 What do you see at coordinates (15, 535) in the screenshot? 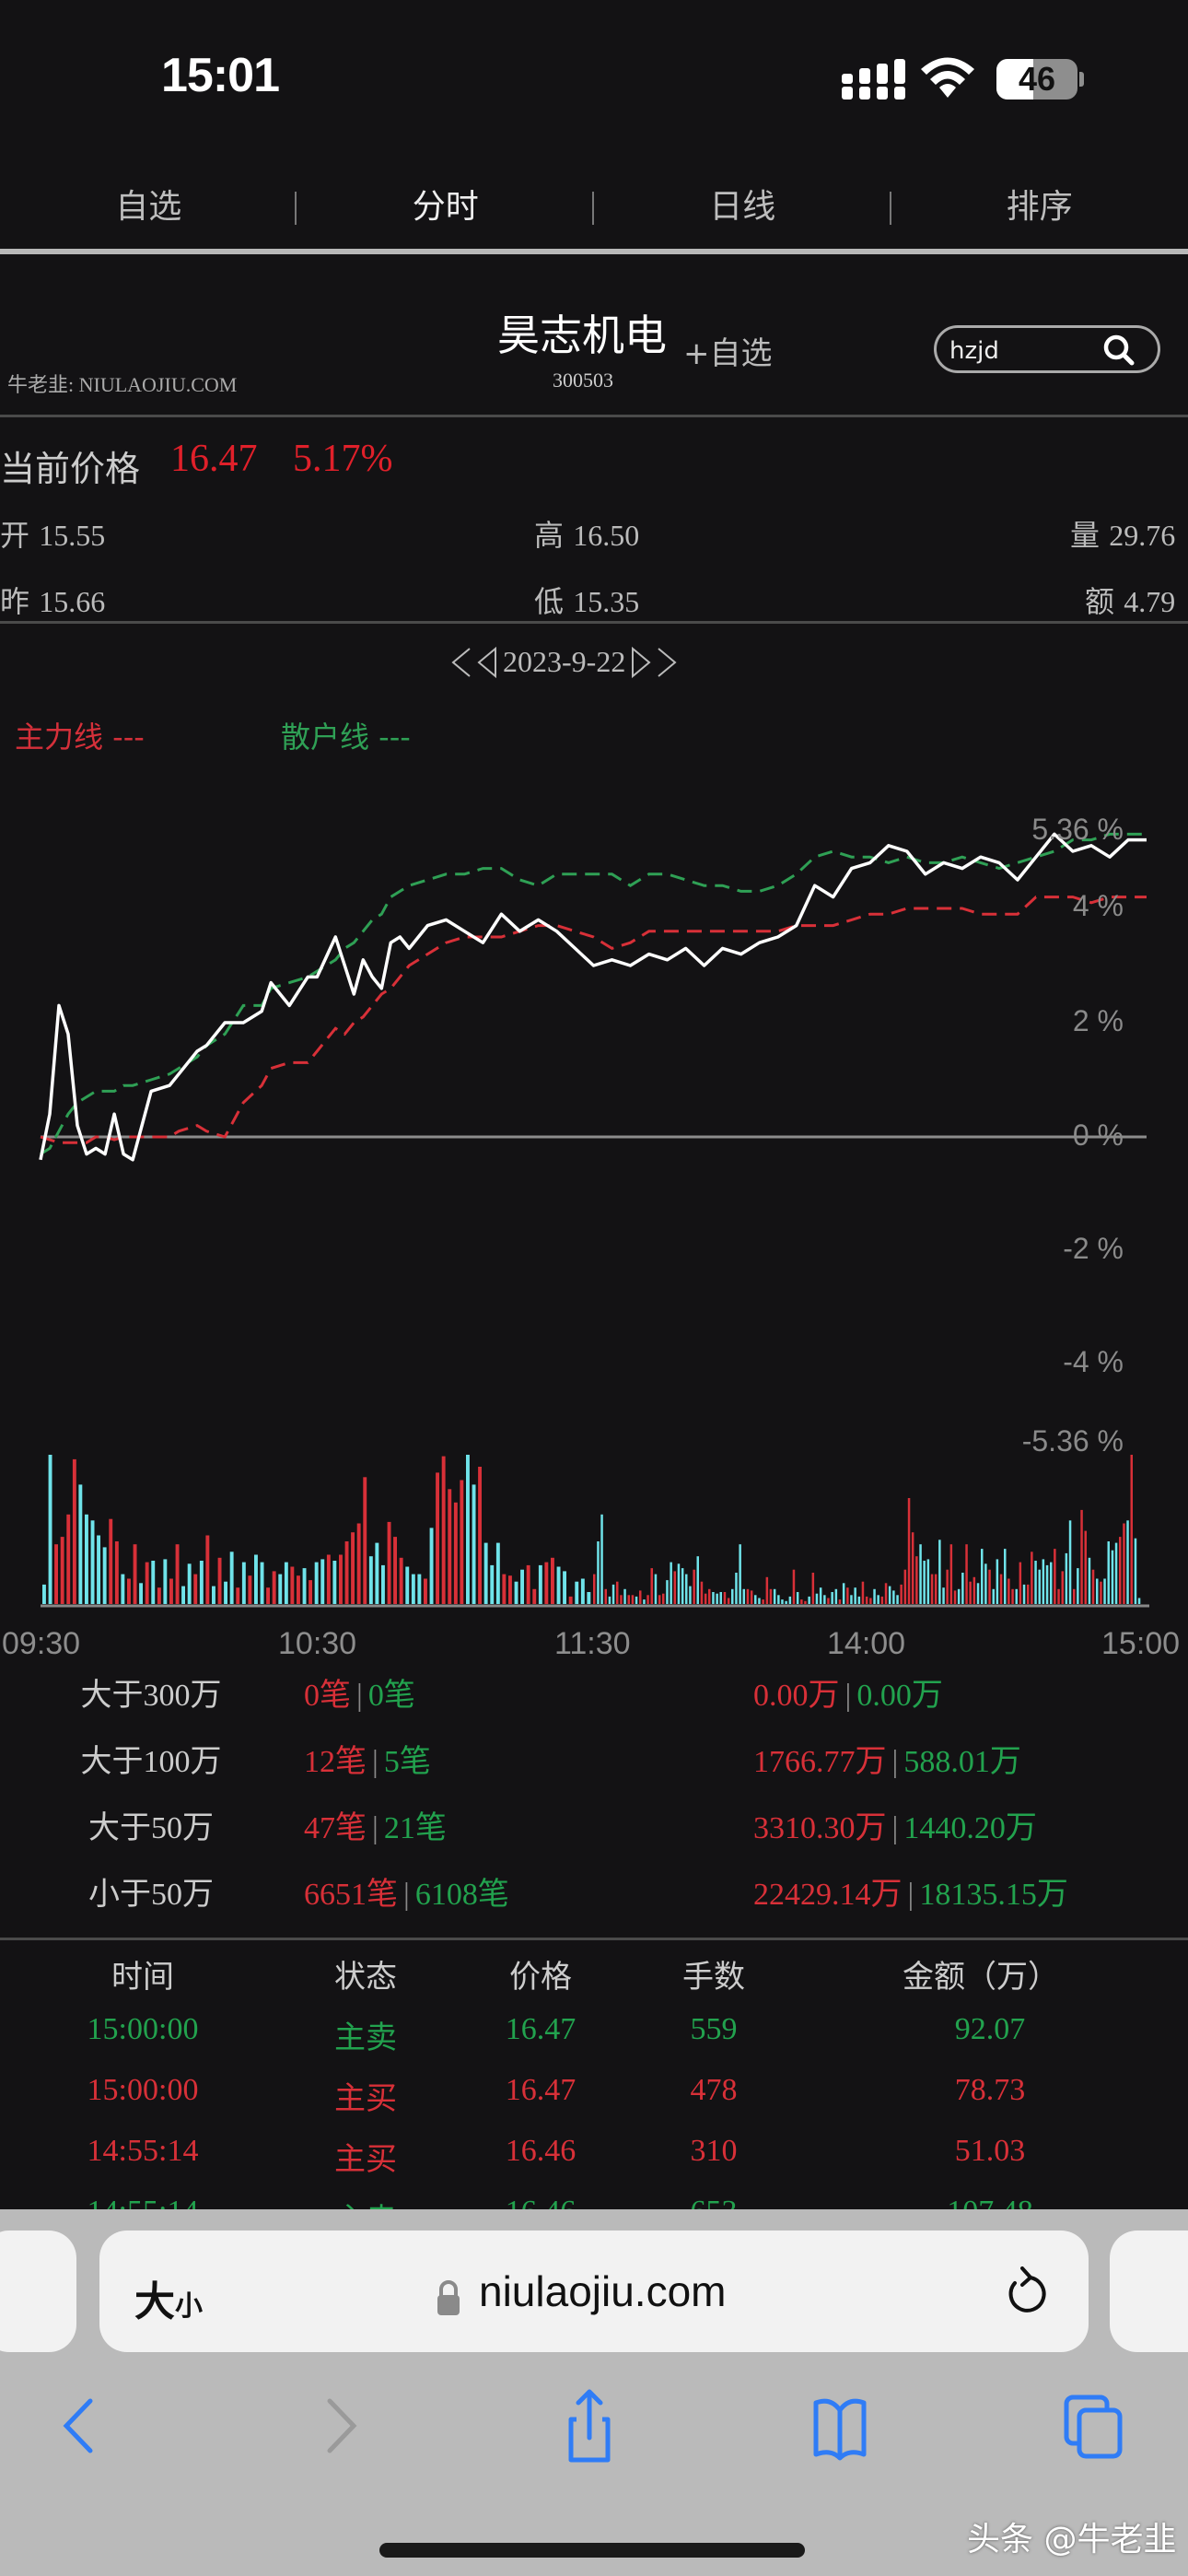
I see `open-label: 开` at bounding box center [15, 535].